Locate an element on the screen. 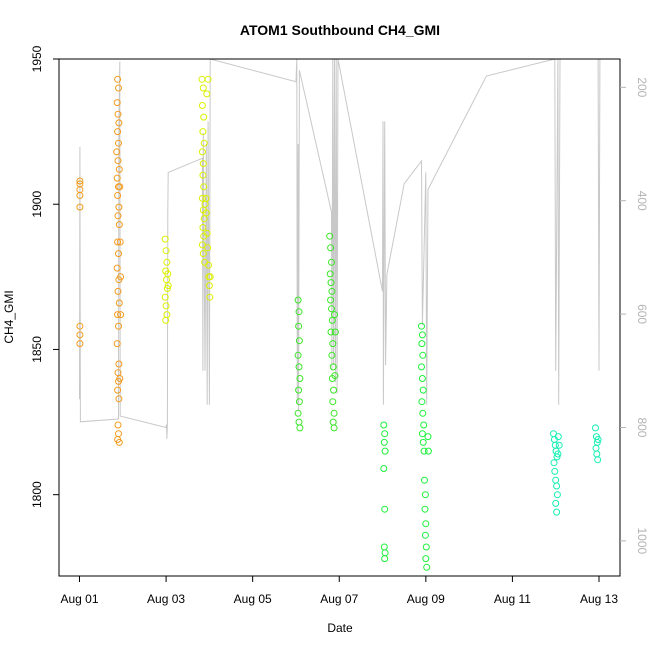 This screenshot has width=650, height=650. altitude-tick-label: 200 is located at coordinates (642, 87).